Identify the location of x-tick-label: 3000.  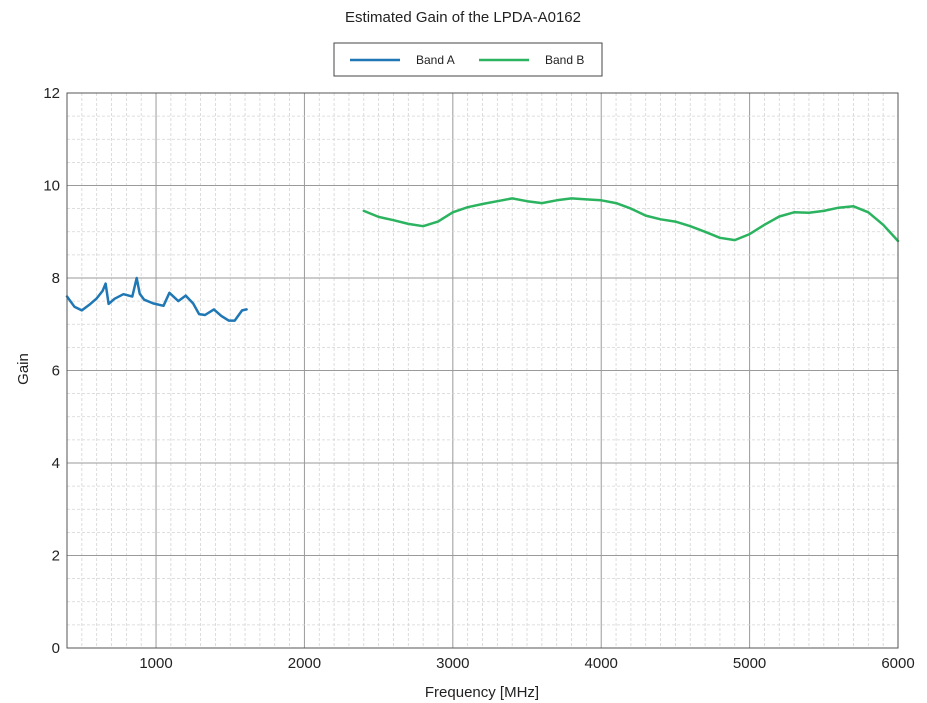
(452, 663).